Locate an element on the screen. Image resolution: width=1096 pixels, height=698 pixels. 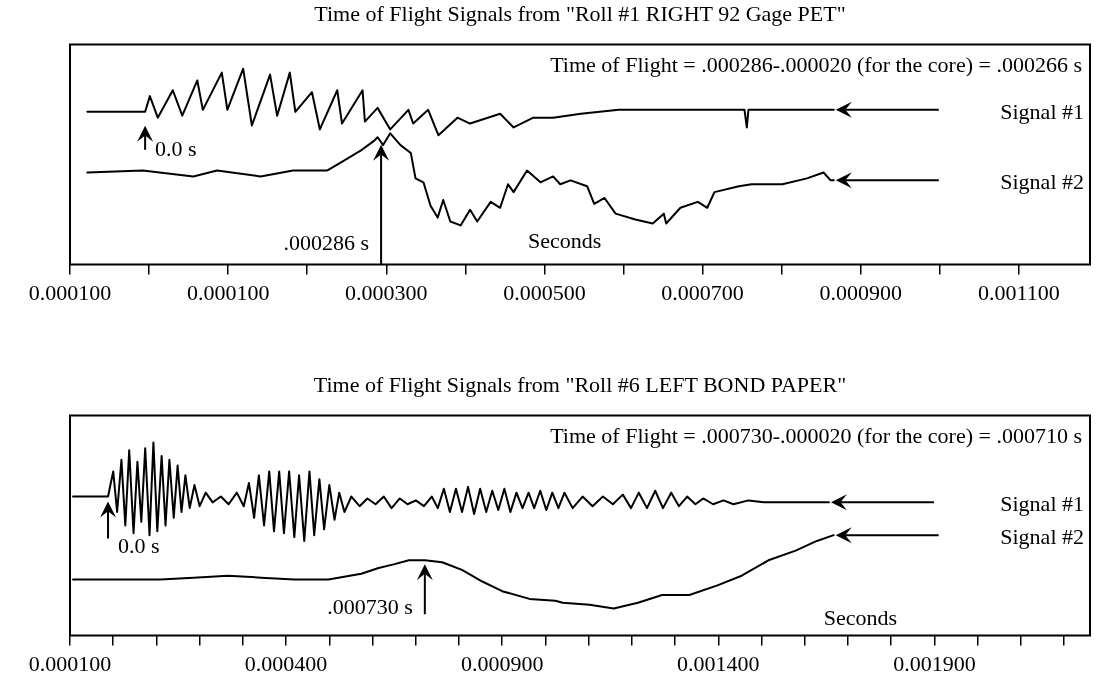
x-tick-label: 0.001900 is located at coordinates (934, 663).